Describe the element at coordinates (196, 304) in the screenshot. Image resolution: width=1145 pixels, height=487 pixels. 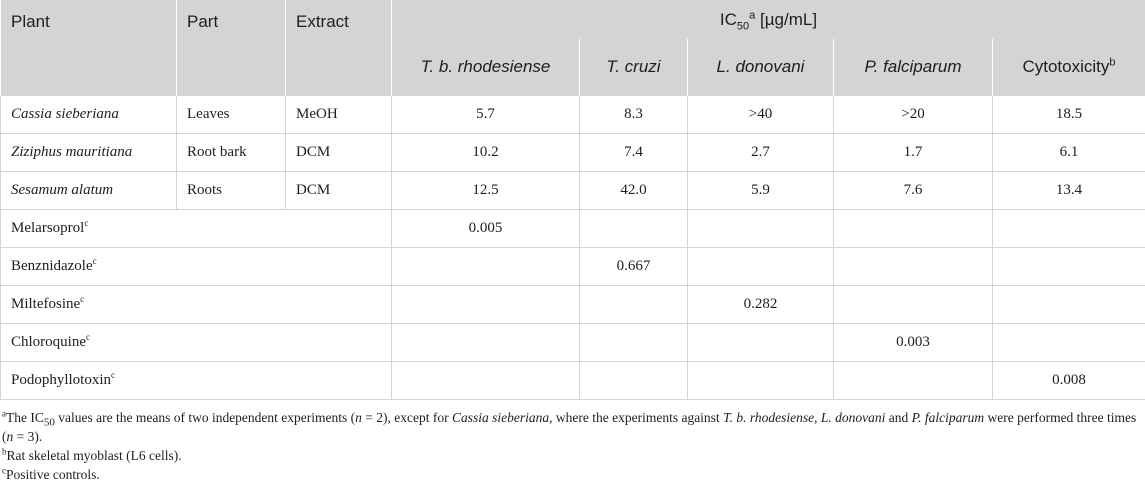
I see `control-name-cell: Miltefosinec` at that location.